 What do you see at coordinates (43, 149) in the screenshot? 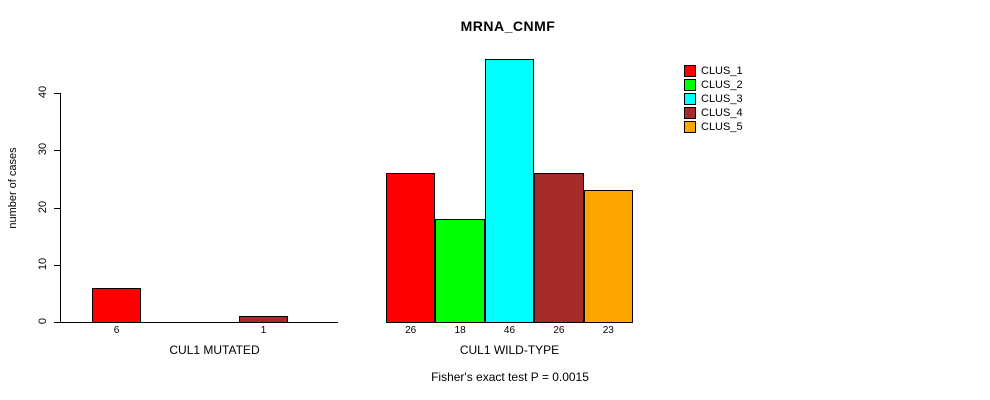
I see `y-axis-tick-label: 30` at bounding box center [43, 149].